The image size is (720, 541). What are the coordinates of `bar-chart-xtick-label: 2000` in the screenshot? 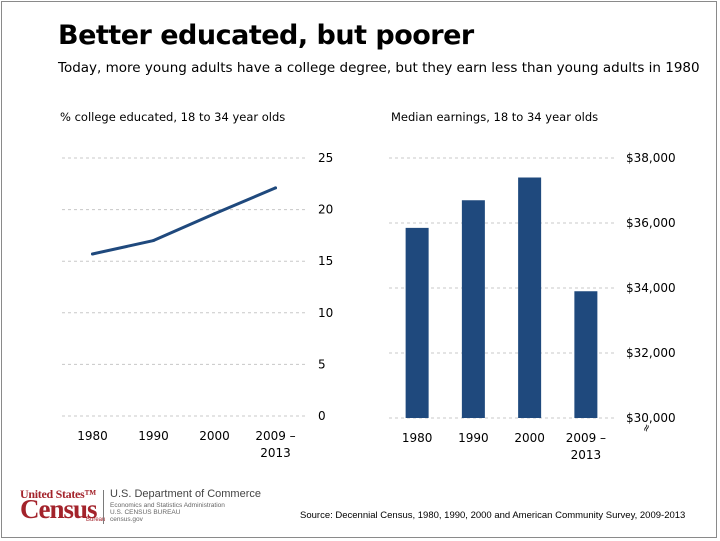 It's located at (529, 438).